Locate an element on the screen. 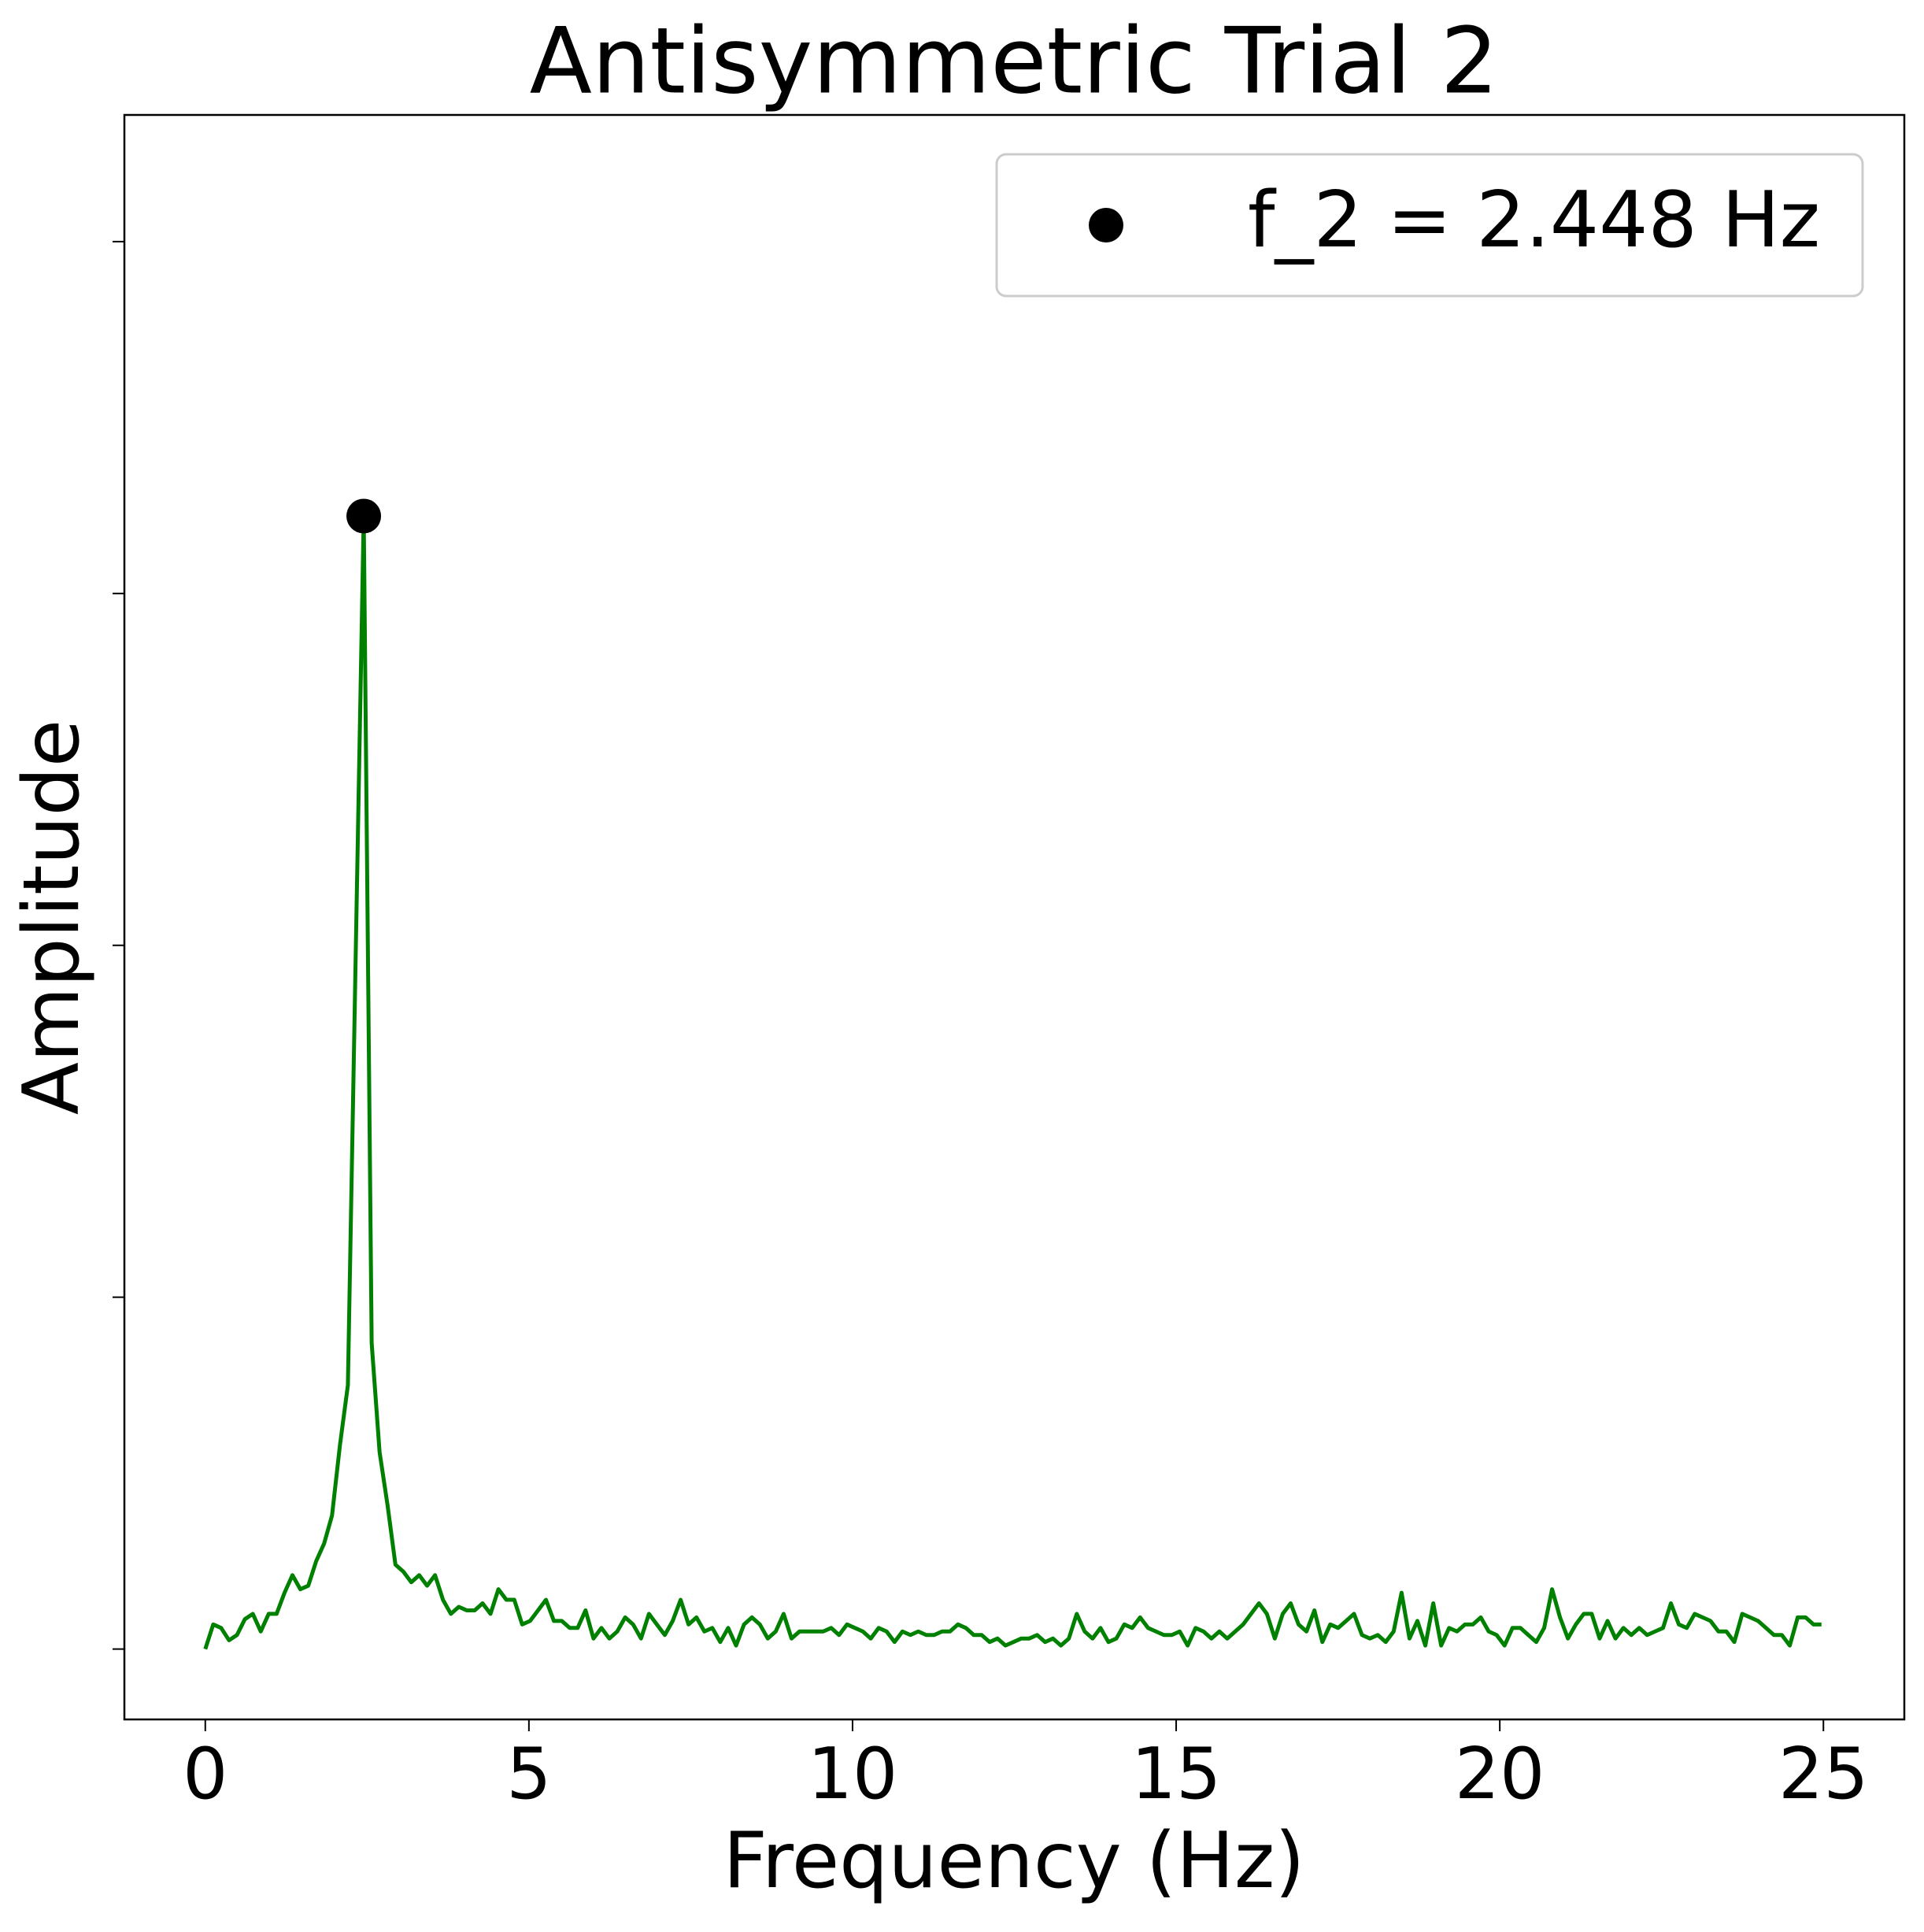  legend: f_2 = 2.448 Hz is located at coordinates (1429, 225).